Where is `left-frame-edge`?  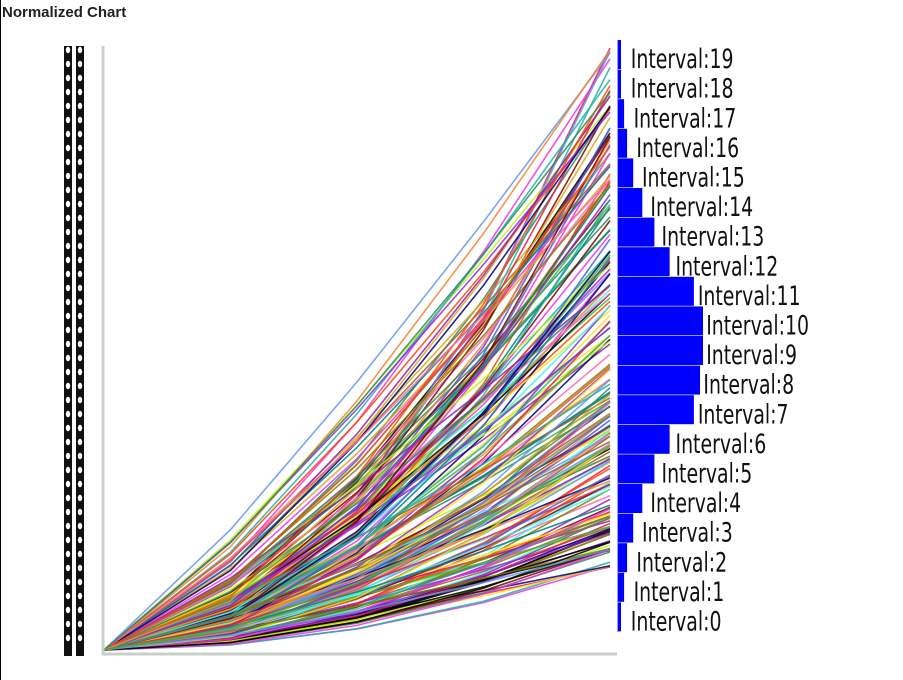
left-frame-edge is located at coordinates (0, 340).